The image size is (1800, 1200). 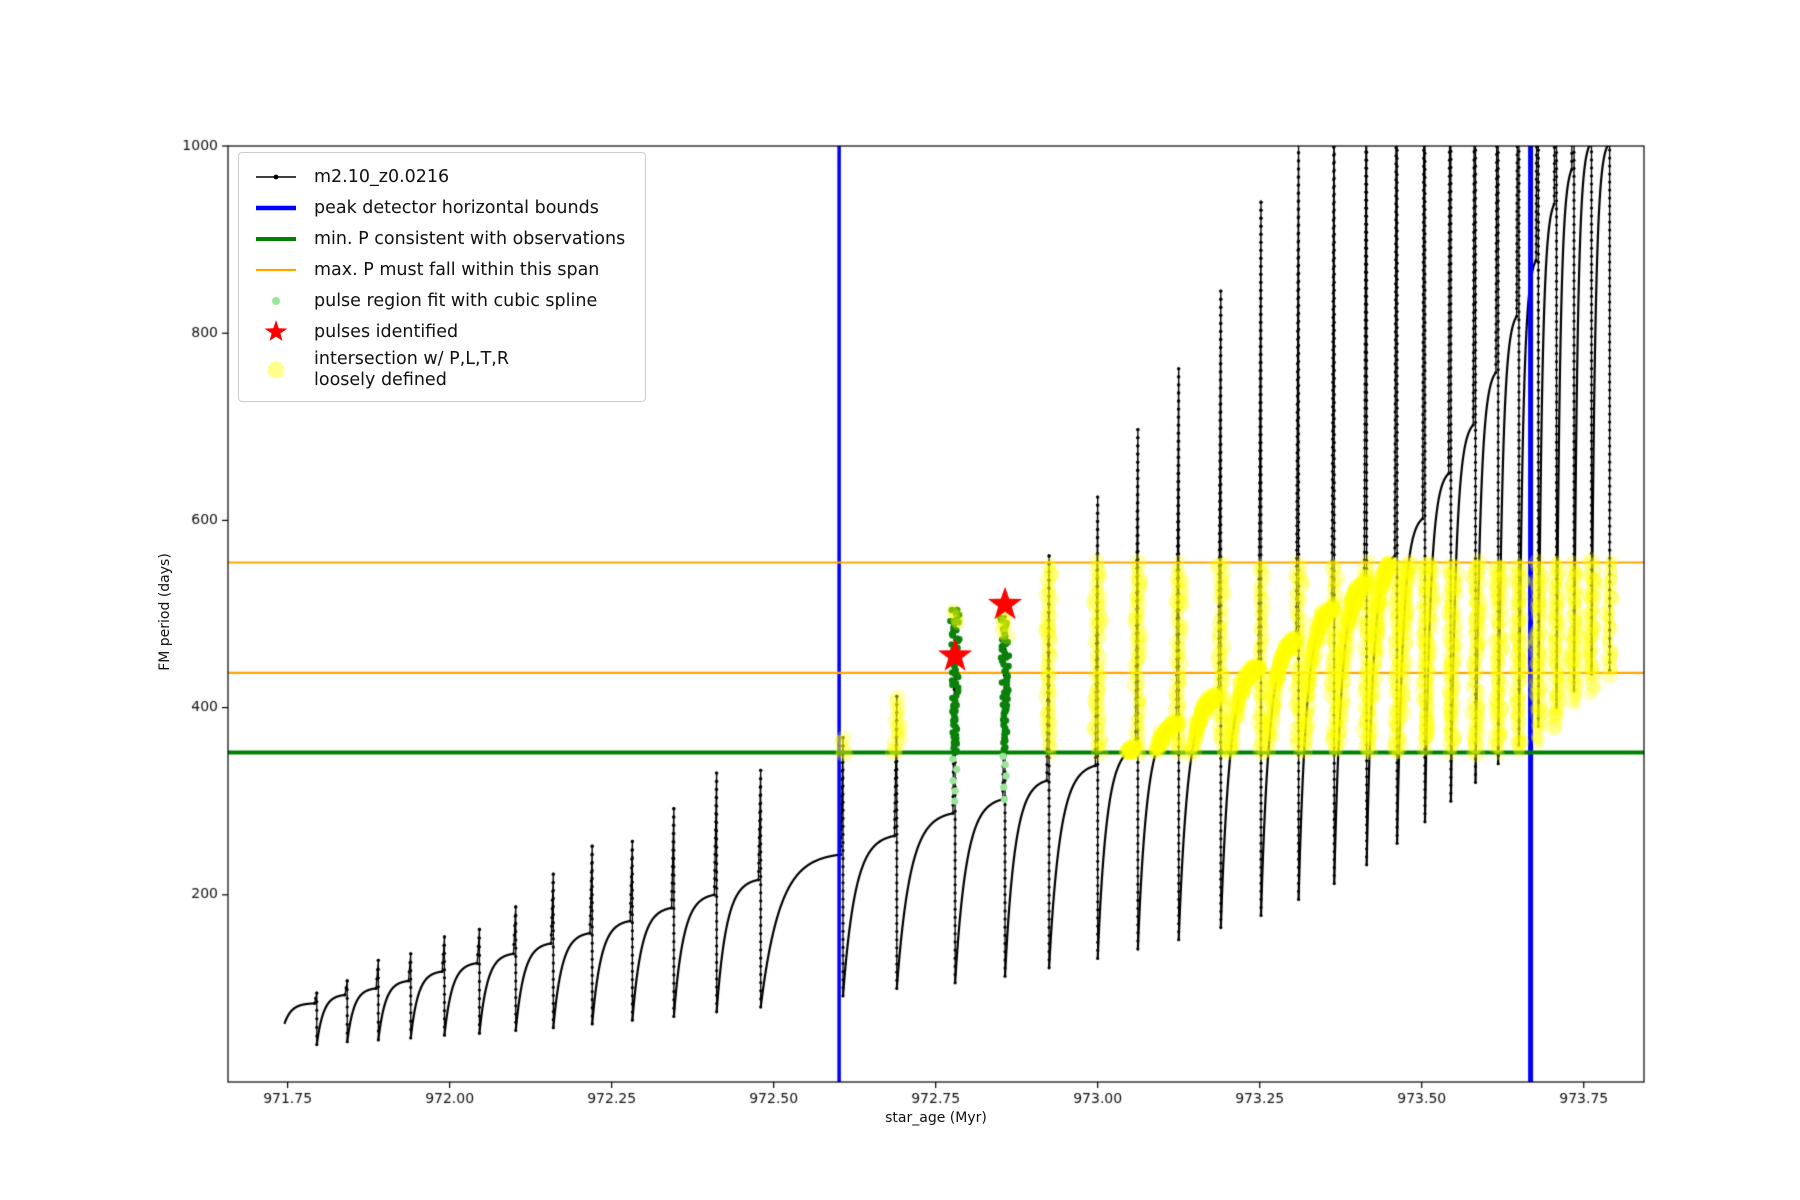 I want to click on legend-item-intersection: intersection w/ P,L,T,R loosely defined, so click(x=438, y=370).